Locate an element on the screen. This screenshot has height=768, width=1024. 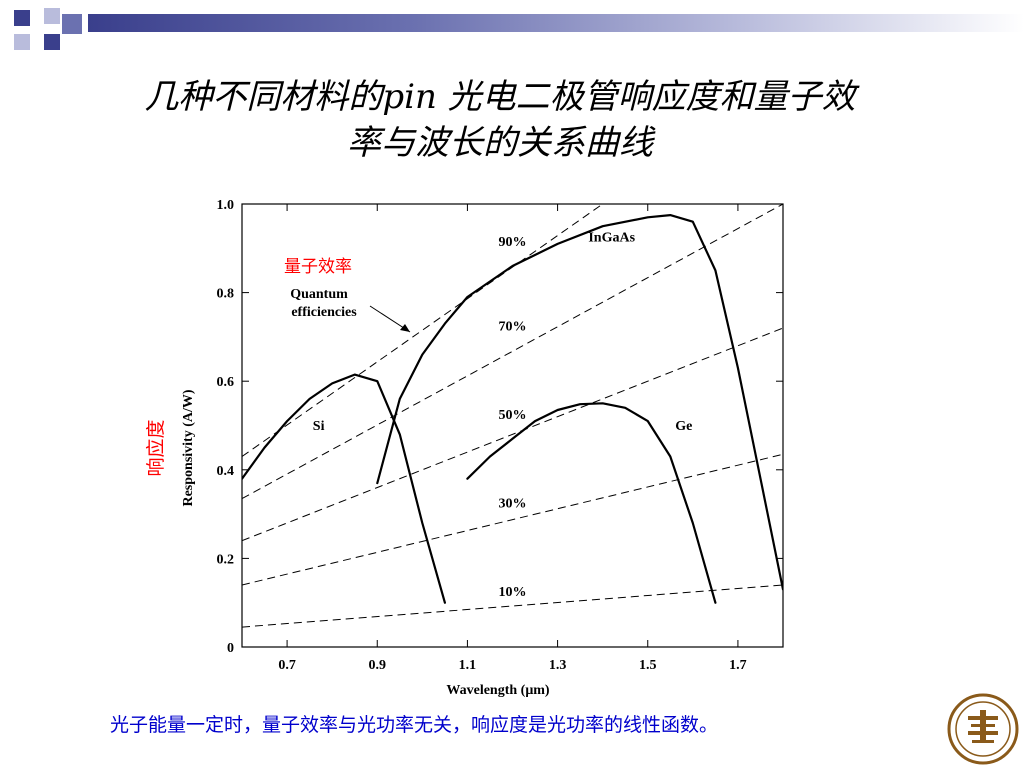
series-label: Ge is located at coordinates (683, 426).